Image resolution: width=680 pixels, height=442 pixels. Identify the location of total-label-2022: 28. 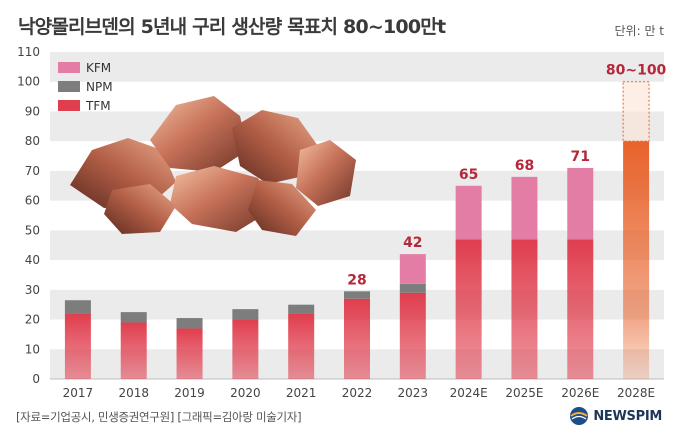
(356, 280).